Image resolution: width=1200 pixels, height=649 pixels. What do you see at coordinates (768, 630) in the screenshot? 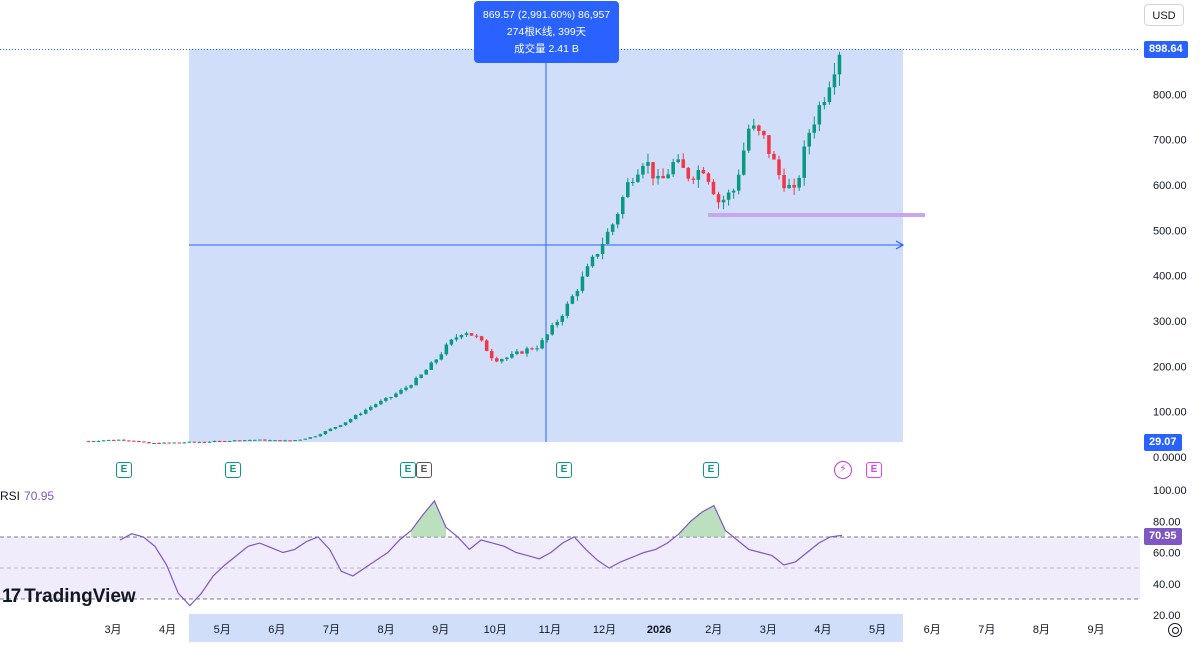
I see `time-axis-label: 3月` at bounding box center [768, 630].